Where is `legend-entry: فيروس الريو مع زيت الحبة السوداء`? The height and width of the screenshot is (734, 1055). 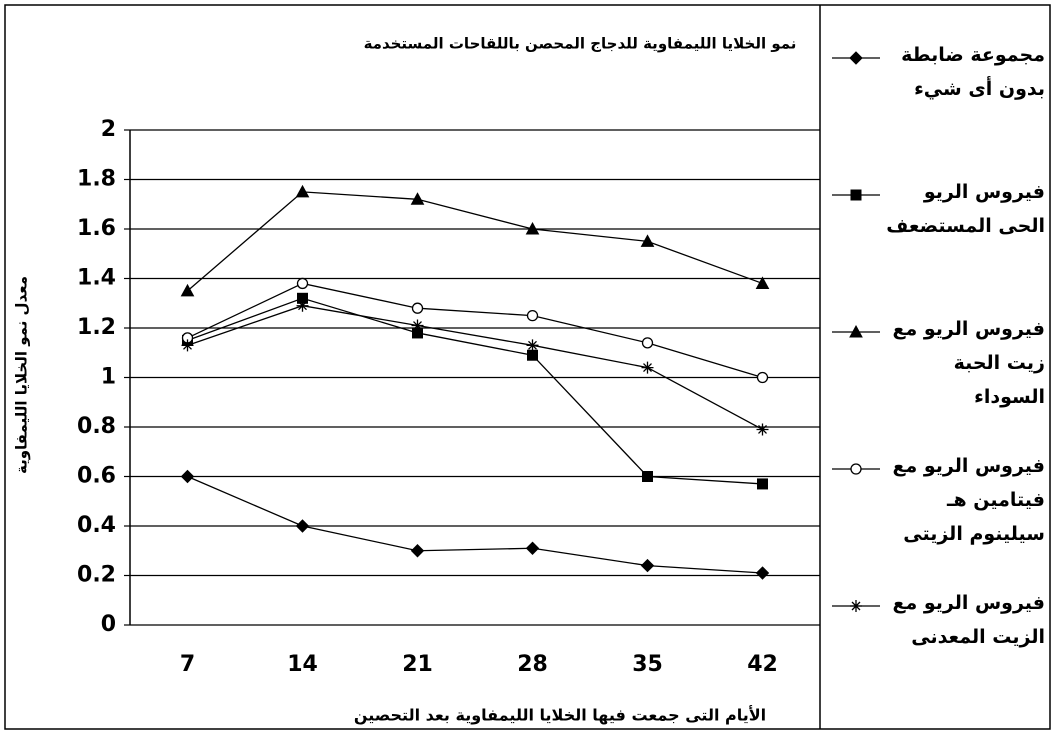 legend-entry: فيروس الريو مع زيت الحبة السوداء is located at coordinates (968, 363).